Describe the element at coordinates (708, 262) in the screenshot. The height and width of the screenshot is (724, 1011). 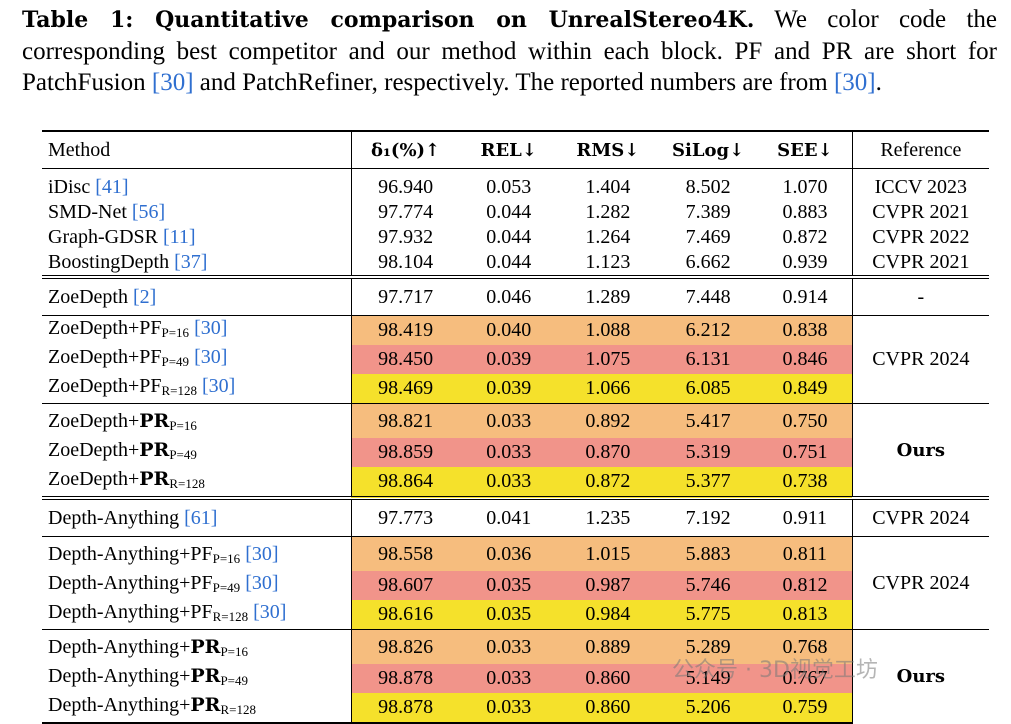
I see `cell-silog: 6.662` at that location.